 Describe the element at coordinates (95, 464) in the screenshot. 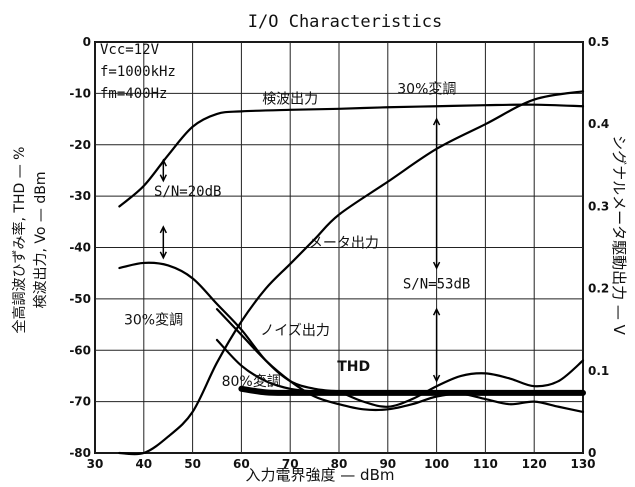

I see `x-tick-label: 30` at that location.